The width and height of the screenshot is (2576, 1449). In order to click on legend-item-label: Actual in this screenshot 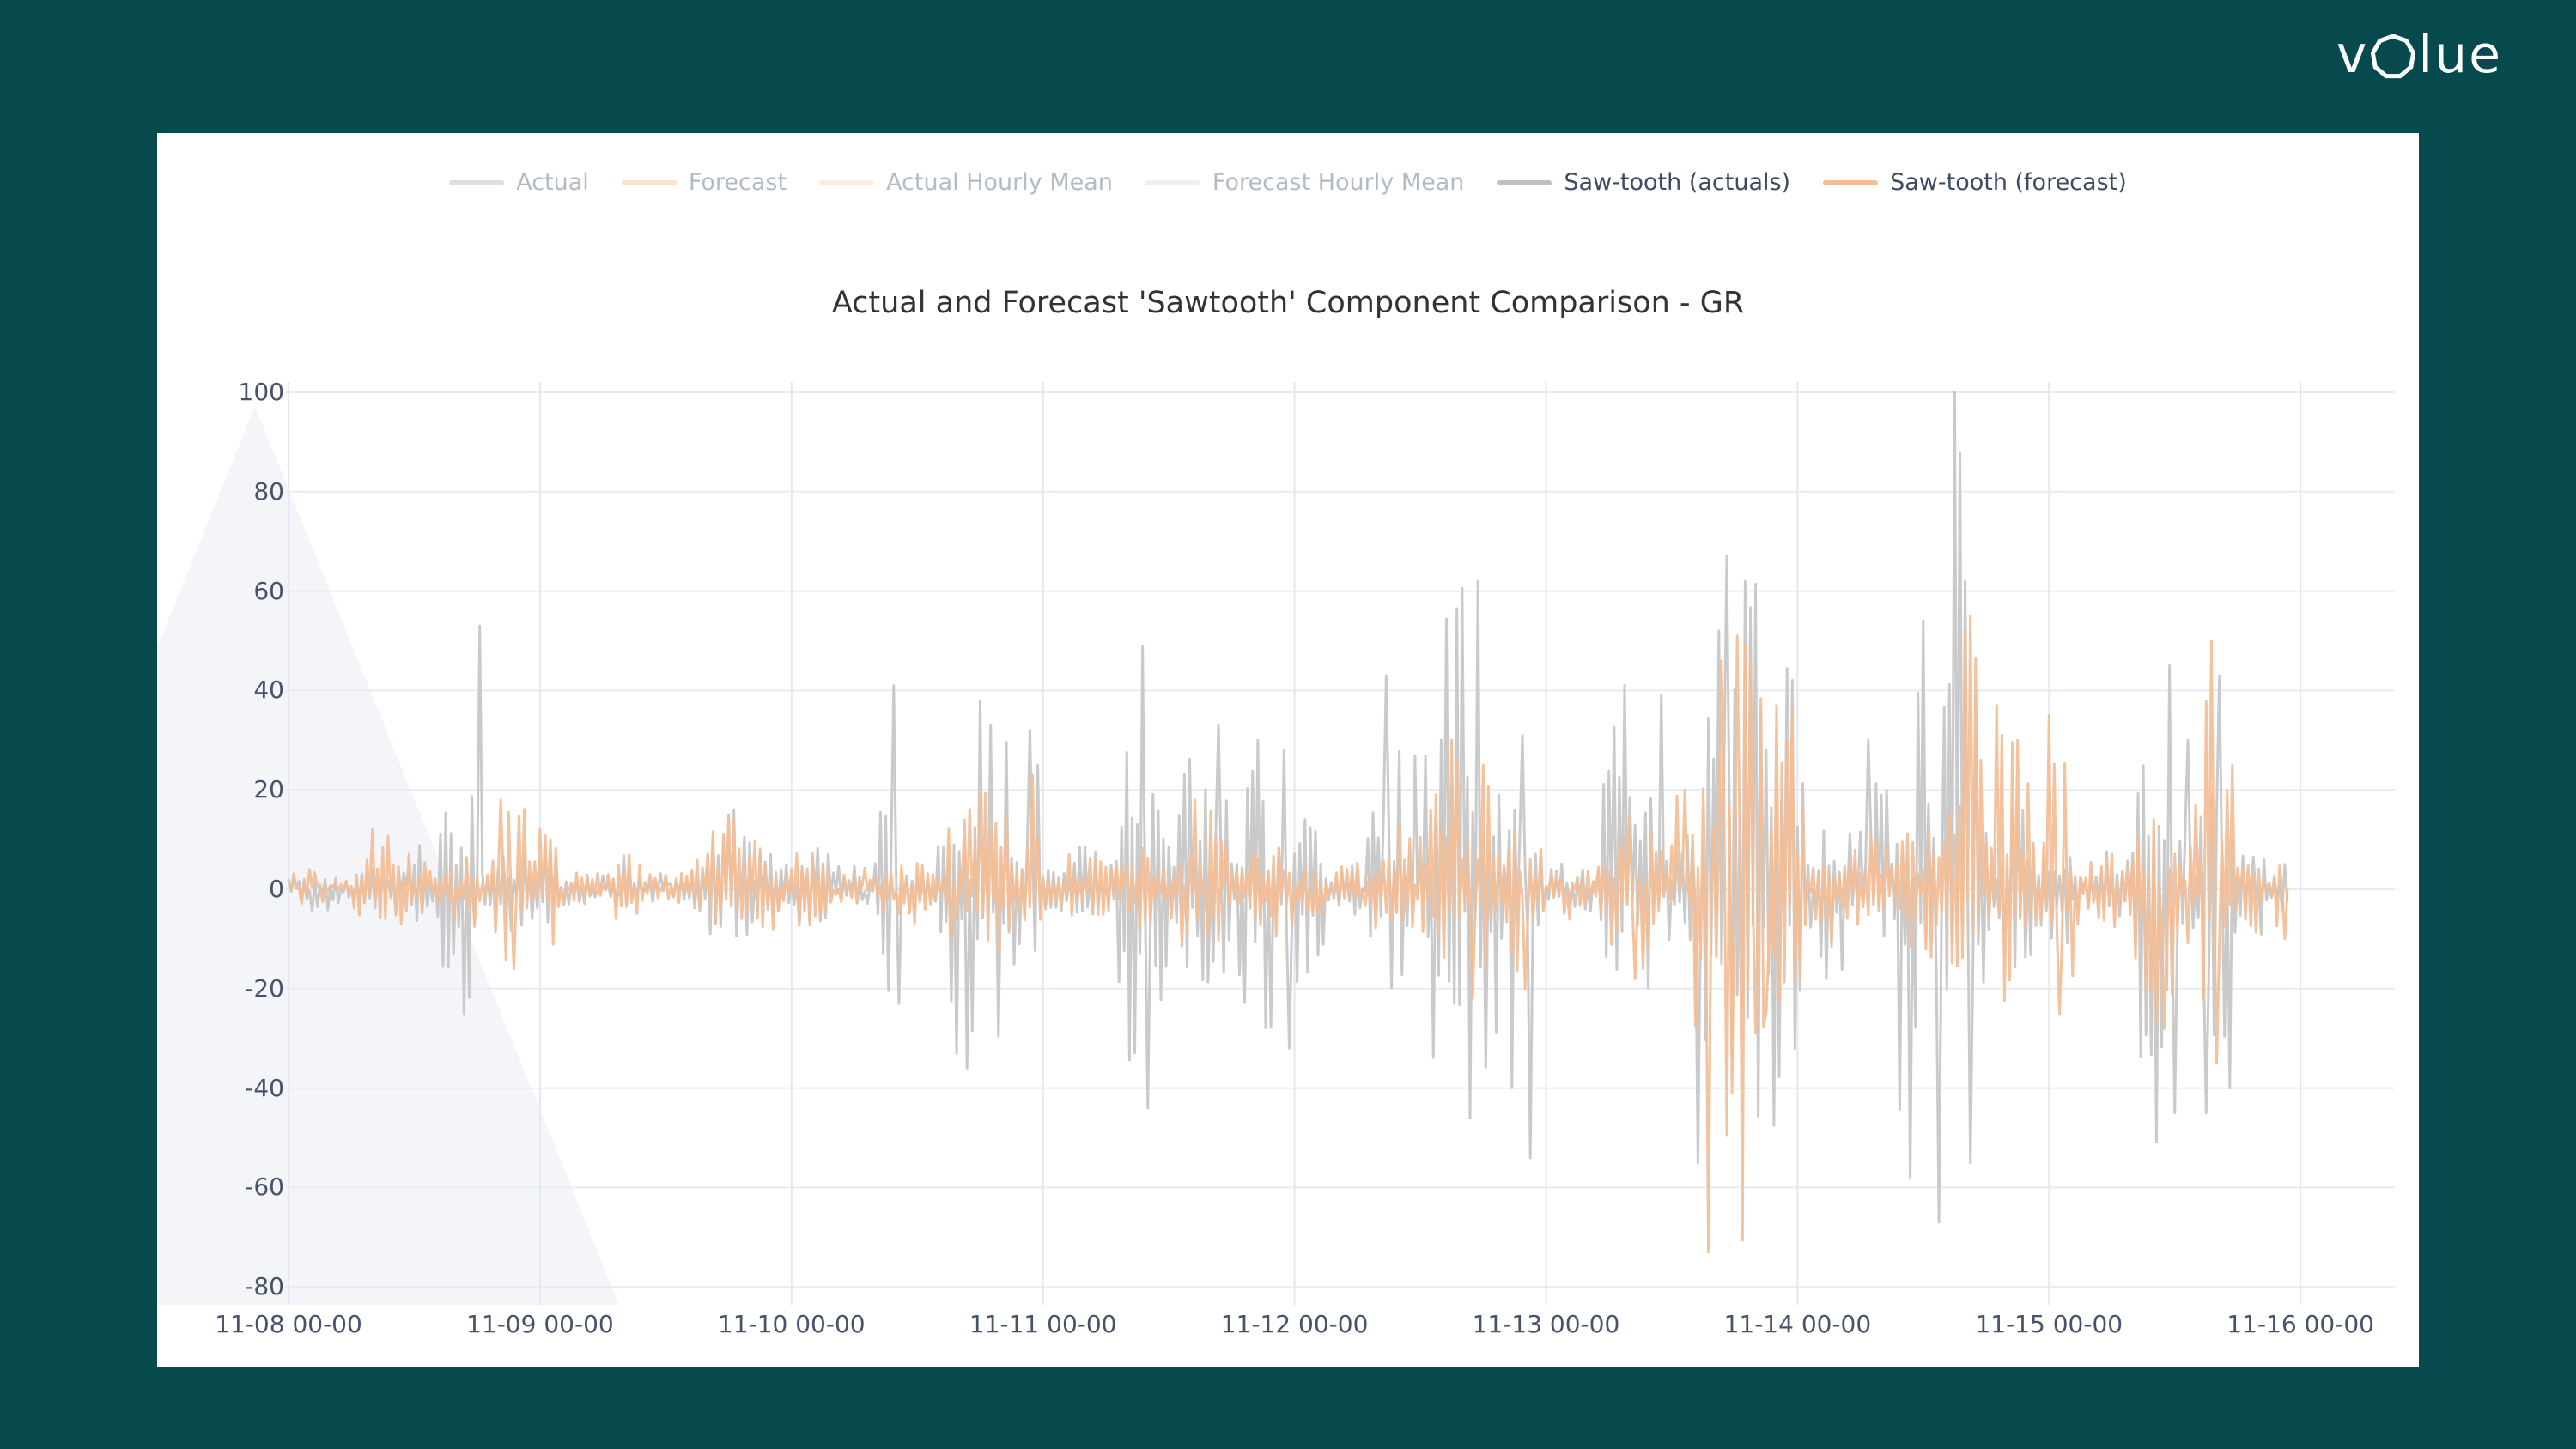, I will do `click(552, 182)`.